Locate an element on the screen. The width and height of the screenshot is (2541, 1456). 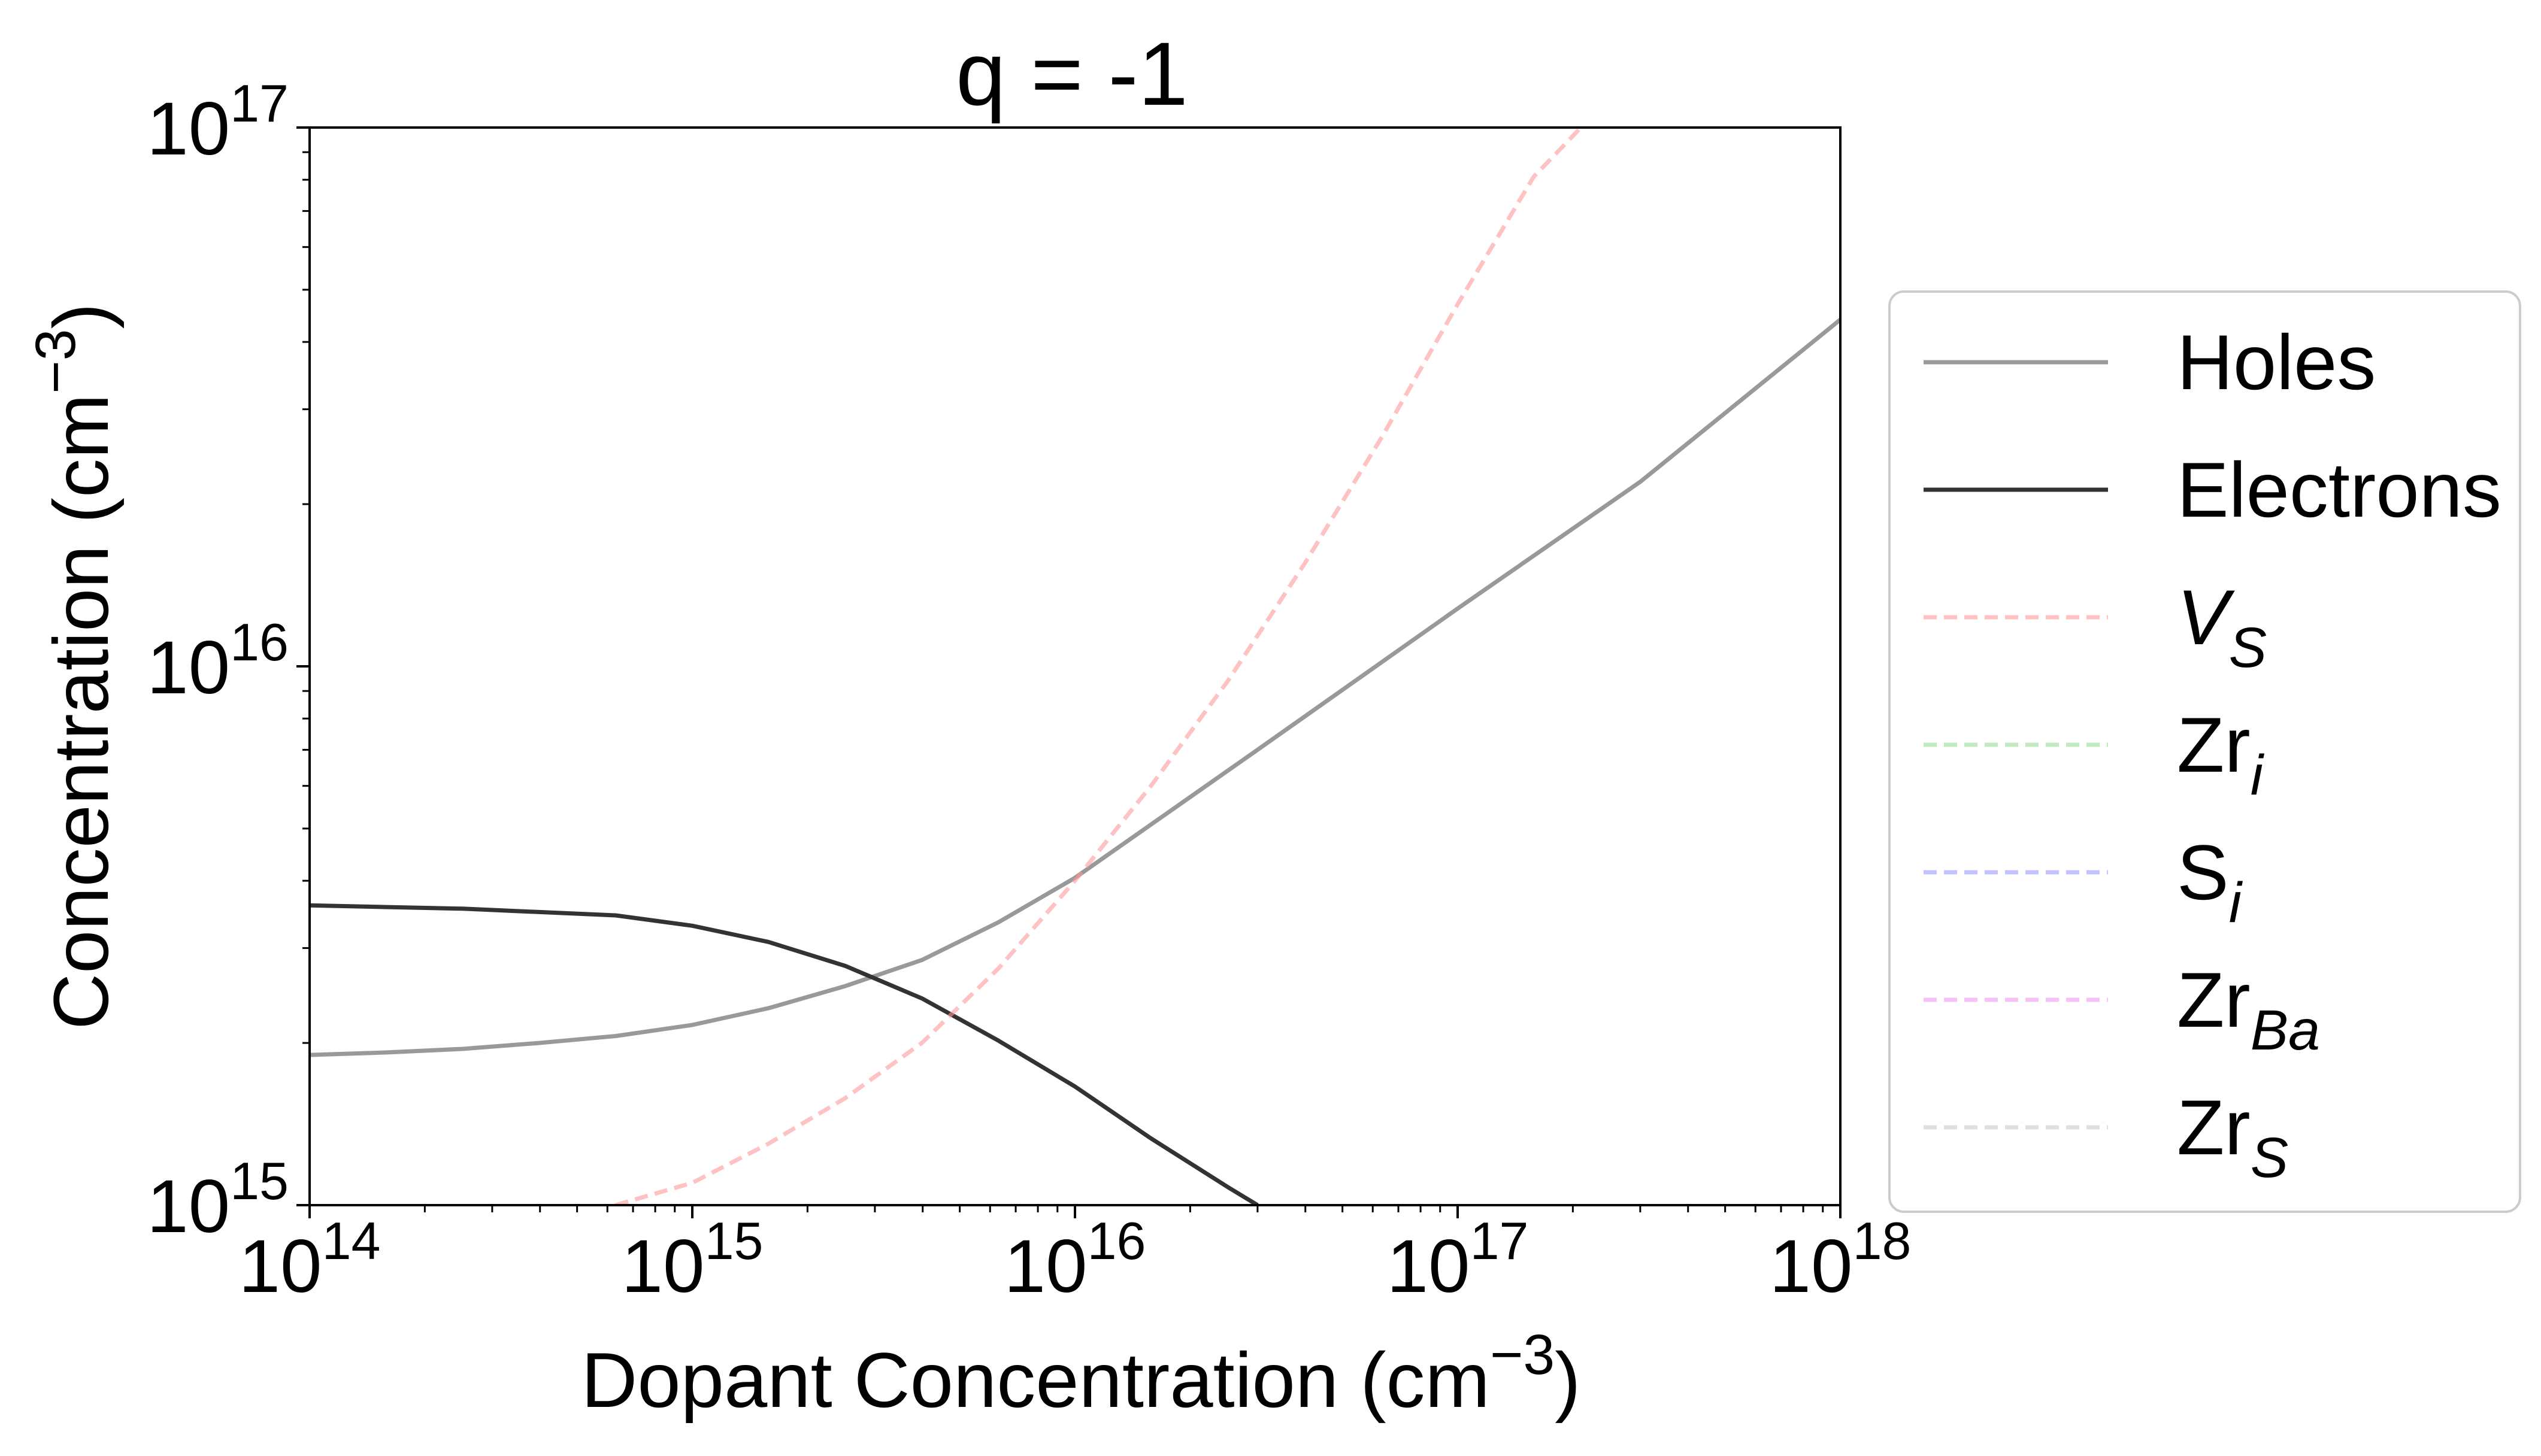
legend-label: VS is located at coordinates (2222, 627).